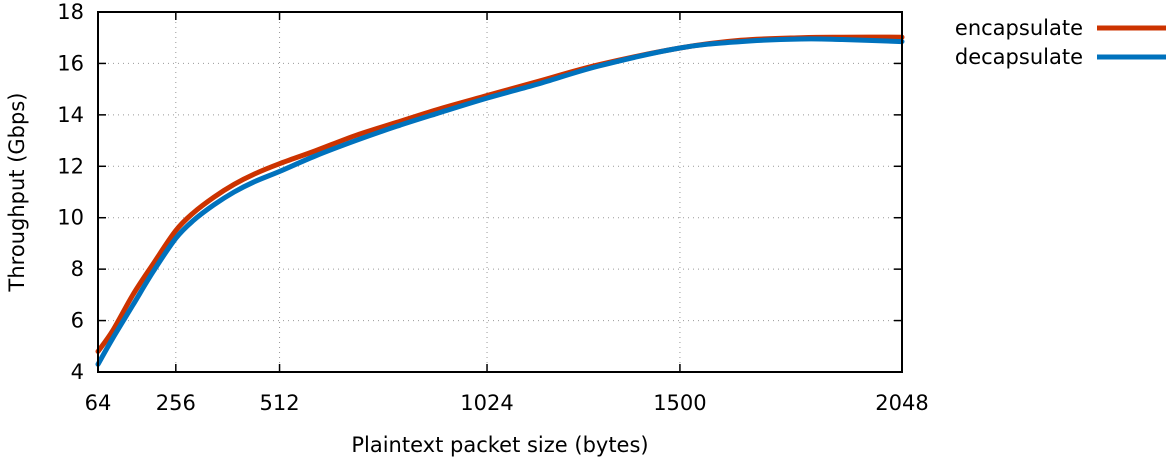 The width and height of the screenshot is (1170, 461). Describe the element at coordinates (1019, 28) in the screenshot. I see `legend-label-encapsulate: encapsulate` at that location.